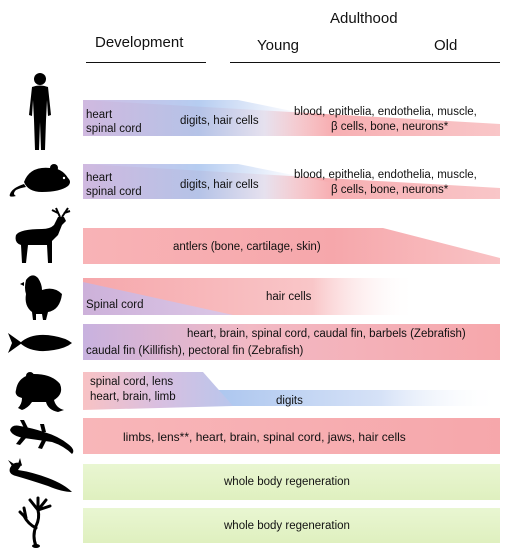  I want to click on human-adult-line1: blood, epithelia, endothelia, muscle,, so click(385, 112).